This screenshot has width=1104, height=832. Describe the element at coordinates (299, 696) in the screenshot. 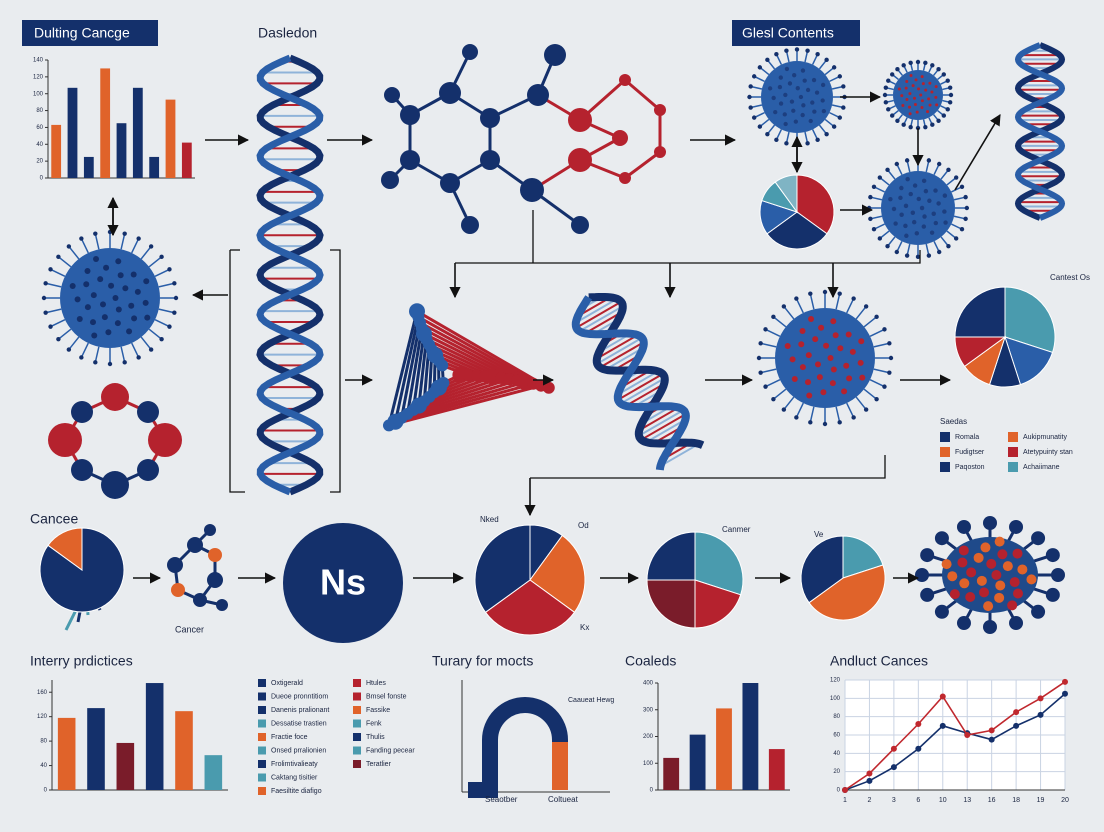

I see `legend-label: Dueoe pronntitiom` at that location.